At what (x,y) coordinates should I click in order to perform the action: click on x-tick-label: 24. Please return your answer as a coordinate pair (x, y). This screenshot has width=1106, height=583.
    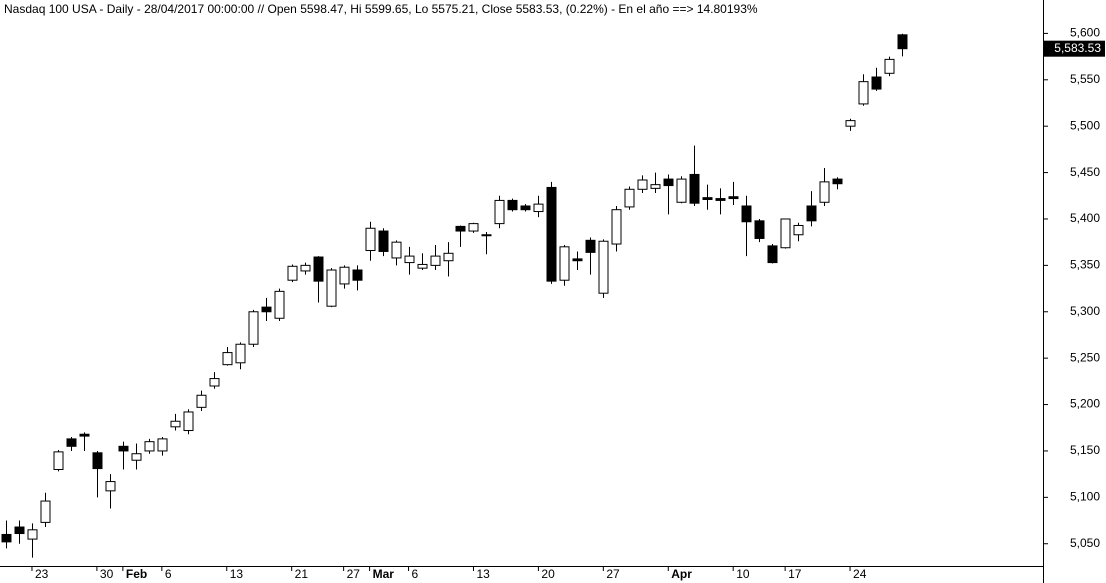
    Looking at the image, I should click on (860, 574).